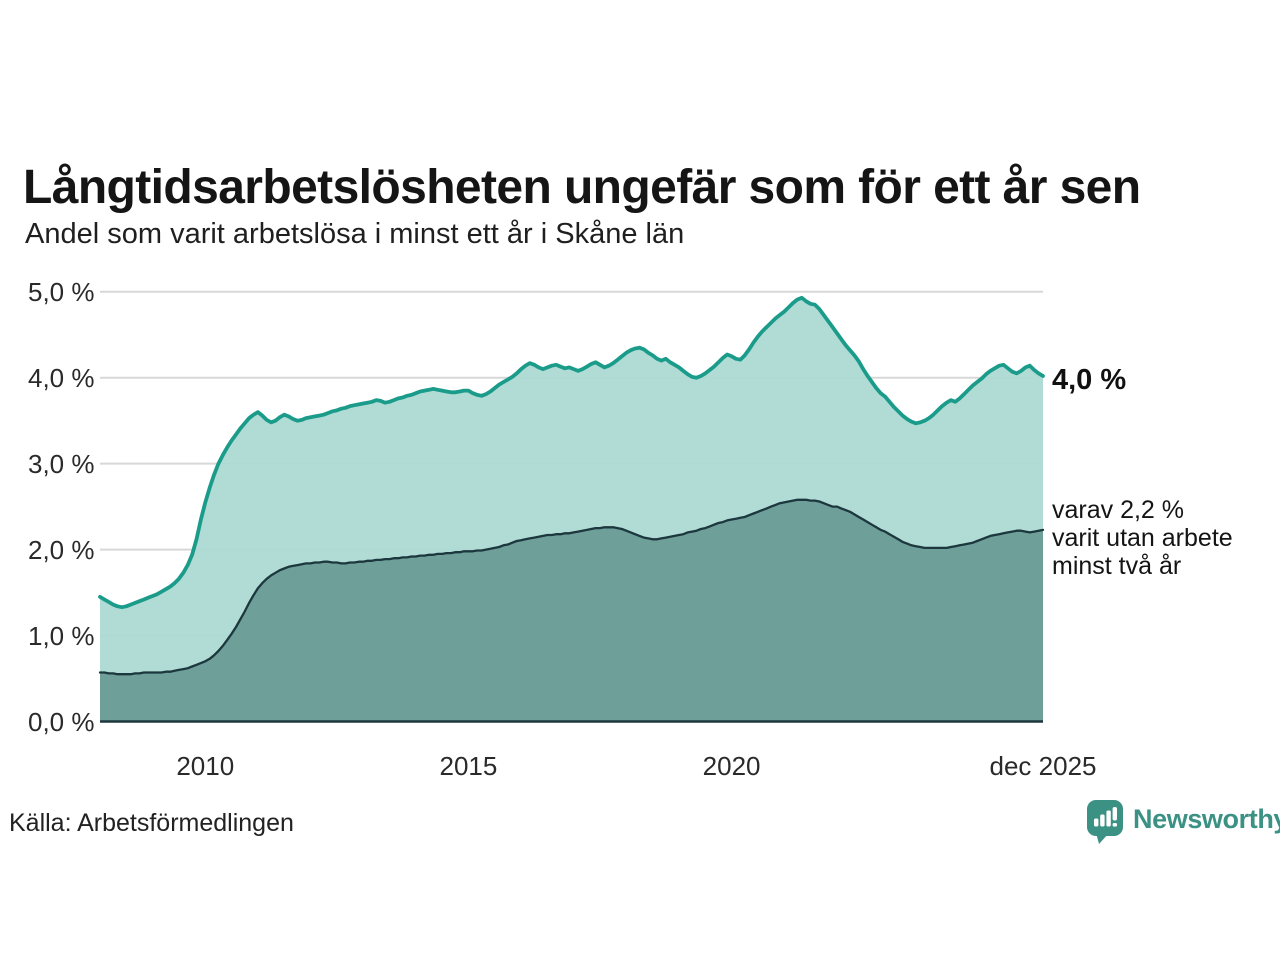 Image resolution: width=1280 pixels, height=960 pixels. I want to click on y-axis-tick-label: 4,0 %, so click(61, 377).